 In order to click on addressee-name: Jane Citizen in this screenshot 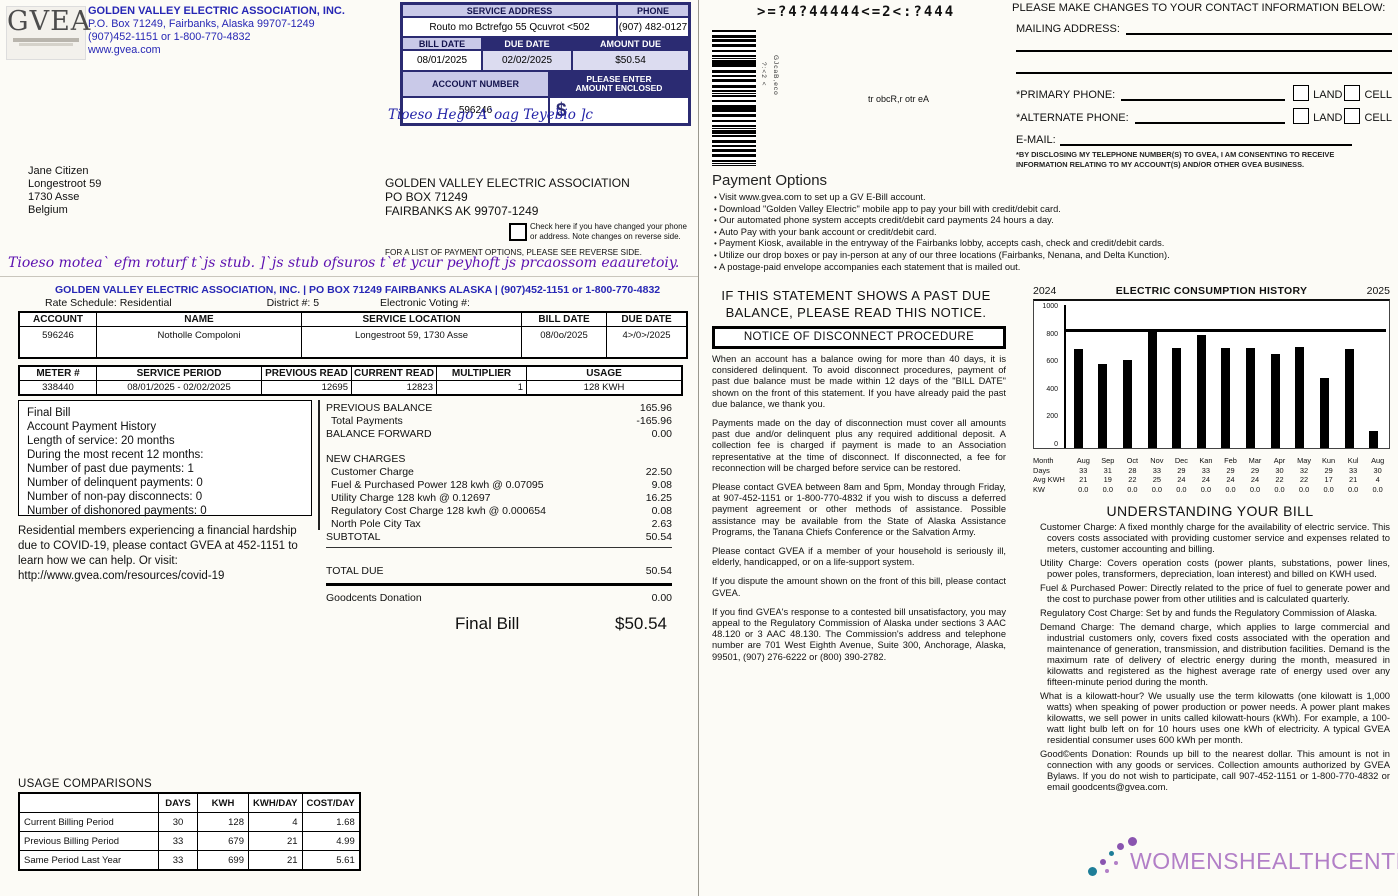, I will do `click(58, 171)`.